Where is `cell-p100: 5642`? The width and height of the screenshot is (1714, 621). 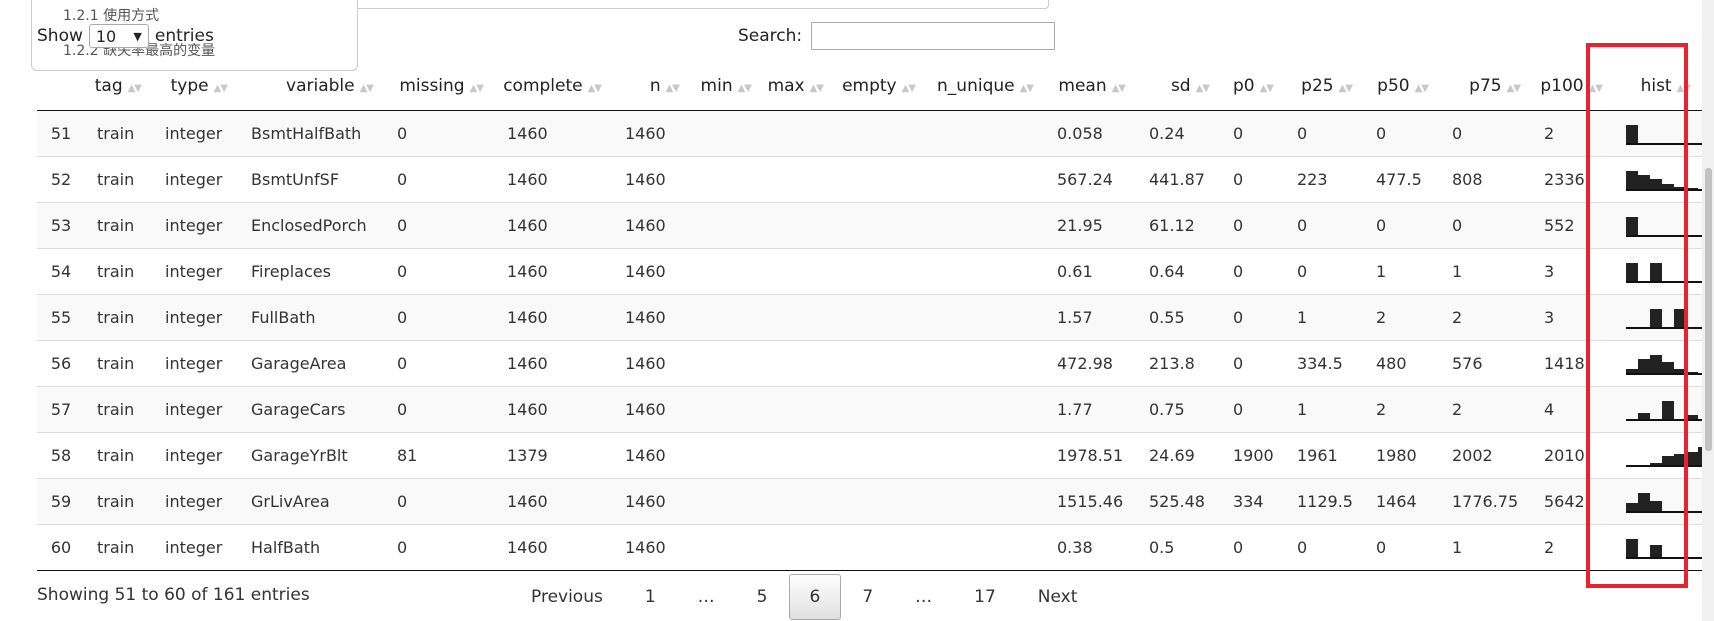 cell-p100: 5642 is located at coordinates (1573, 501).